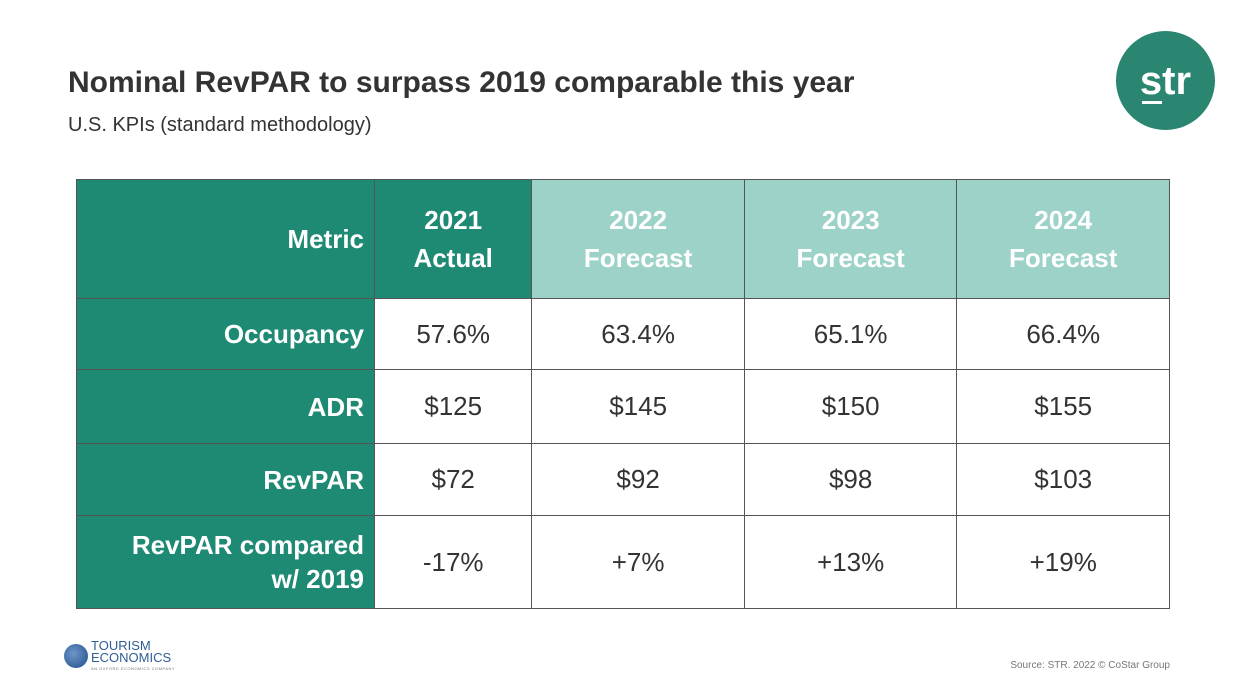 This screenshot has width=1245, height=700. Describe the element at coordinates (453, 479) in the screenshot. I see `cell: $72` at that location.